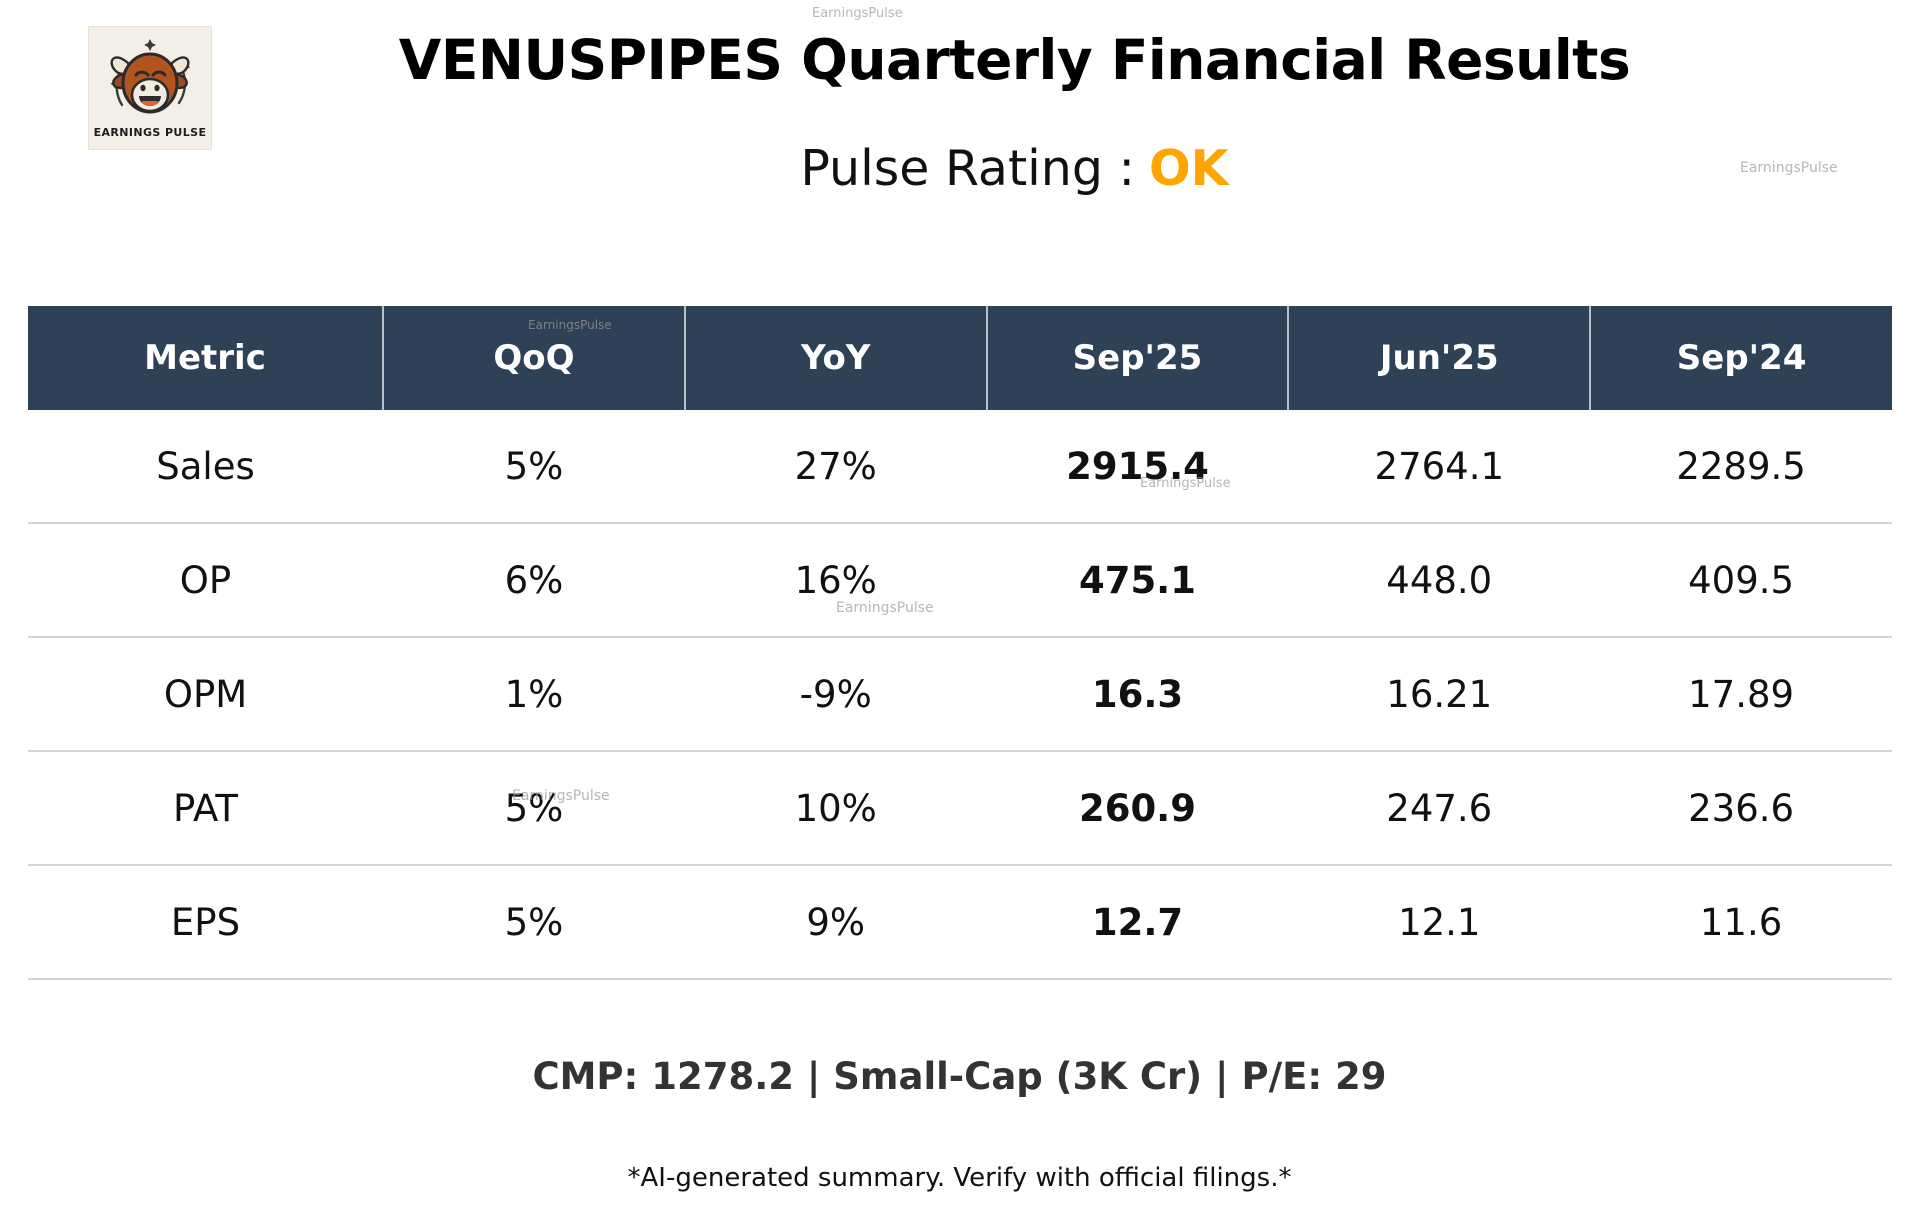  What do you see at coordinates (1189, 168) in the screenshot?
I see `pulse-rating-value: OK` at bounding box center [1189, 168].